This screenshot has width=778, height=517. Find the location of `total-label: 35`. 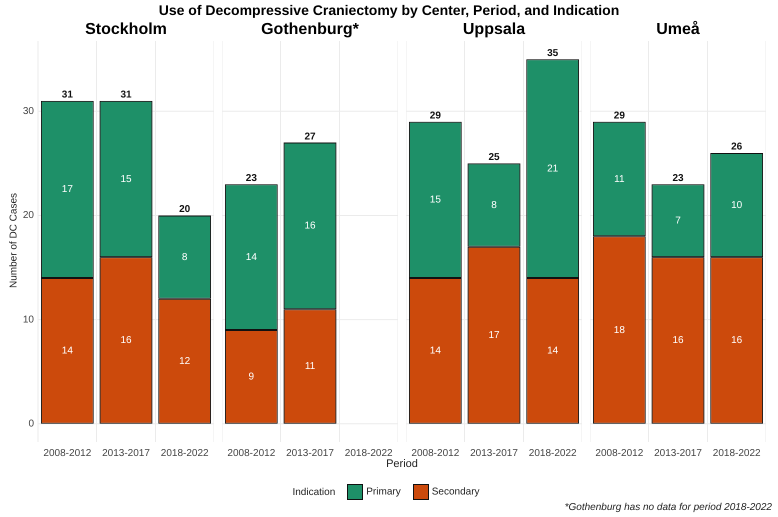

total-label: 35 is located at coordinates (553, 53).